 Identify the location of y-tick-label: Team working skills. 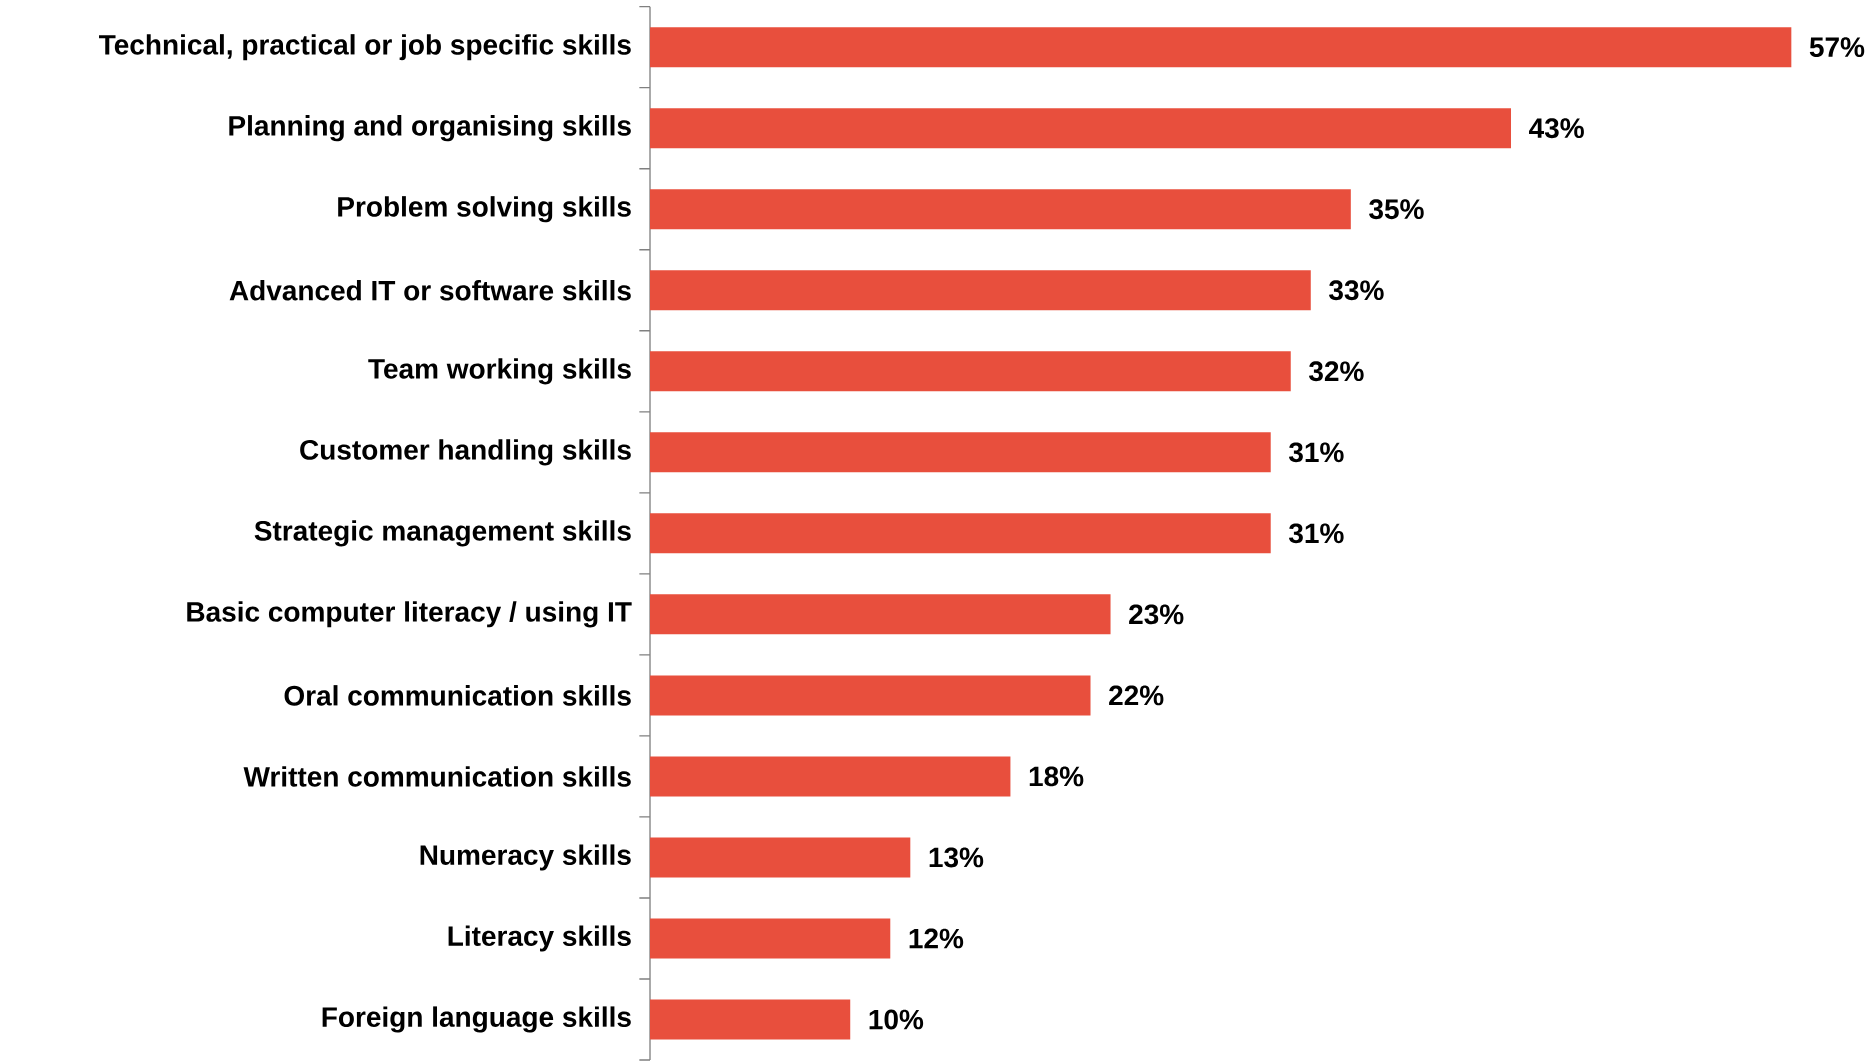
(499, 371).